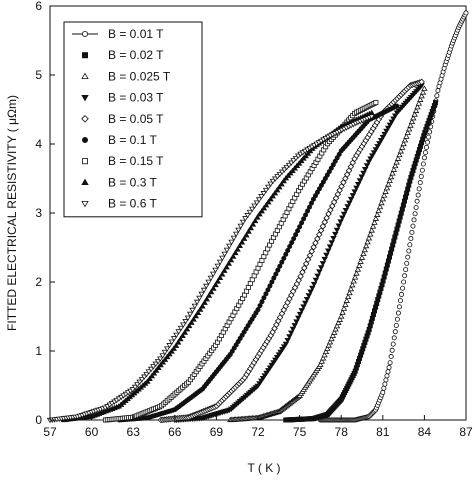 This screenshot has height=481, width=474. I want to click on legend-label: B = 0.025 T, so click(139, 76).